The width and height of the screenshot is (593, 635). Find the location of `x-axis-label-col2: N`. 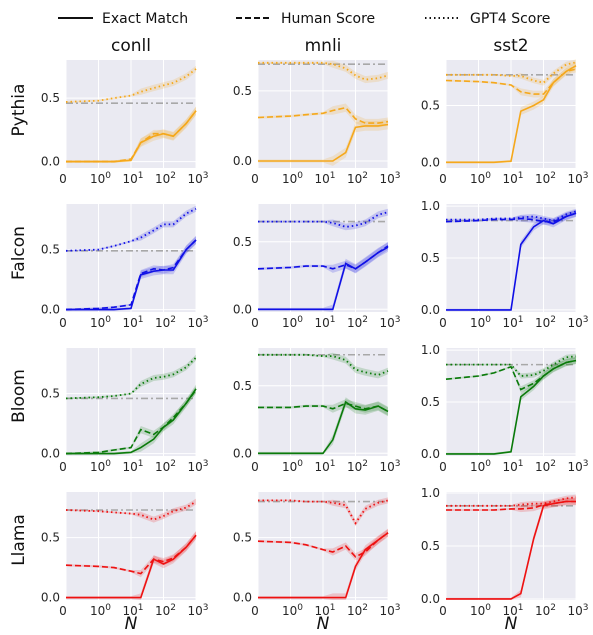

x-axis-label-col2: N is located at coordinates (323, 624).